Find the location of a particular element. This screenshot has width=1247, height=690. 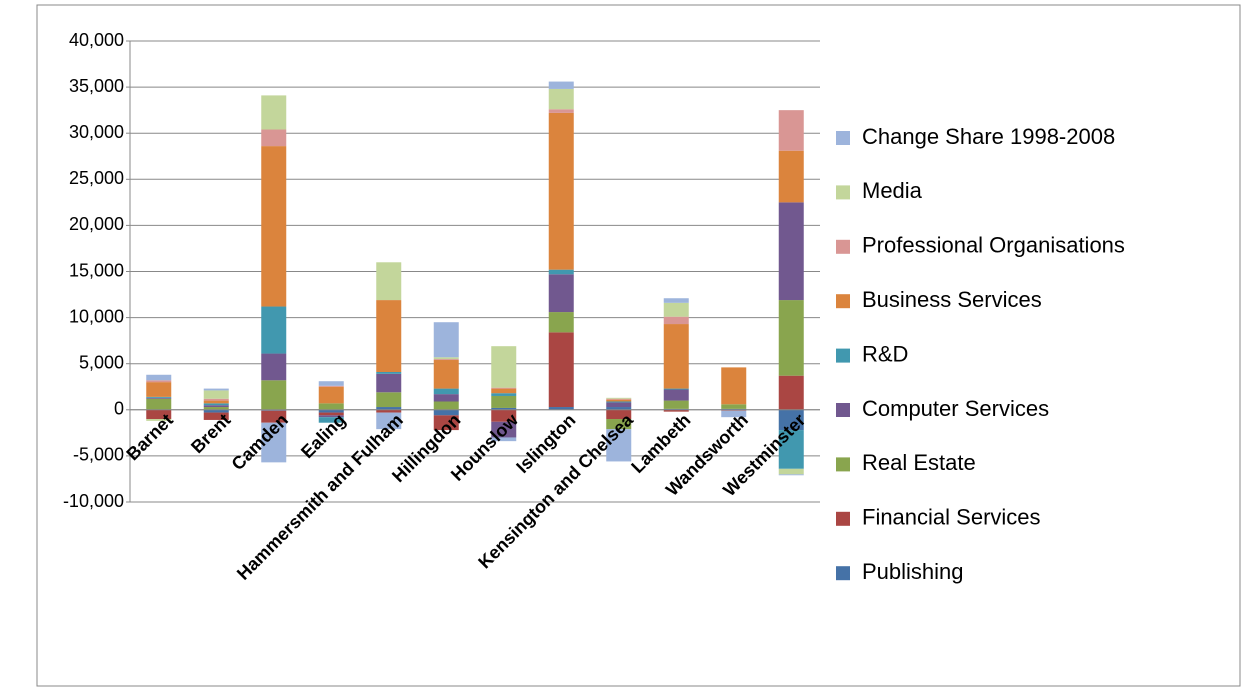

y-tick-label: 35,000 is located at coordinates (96, 86).